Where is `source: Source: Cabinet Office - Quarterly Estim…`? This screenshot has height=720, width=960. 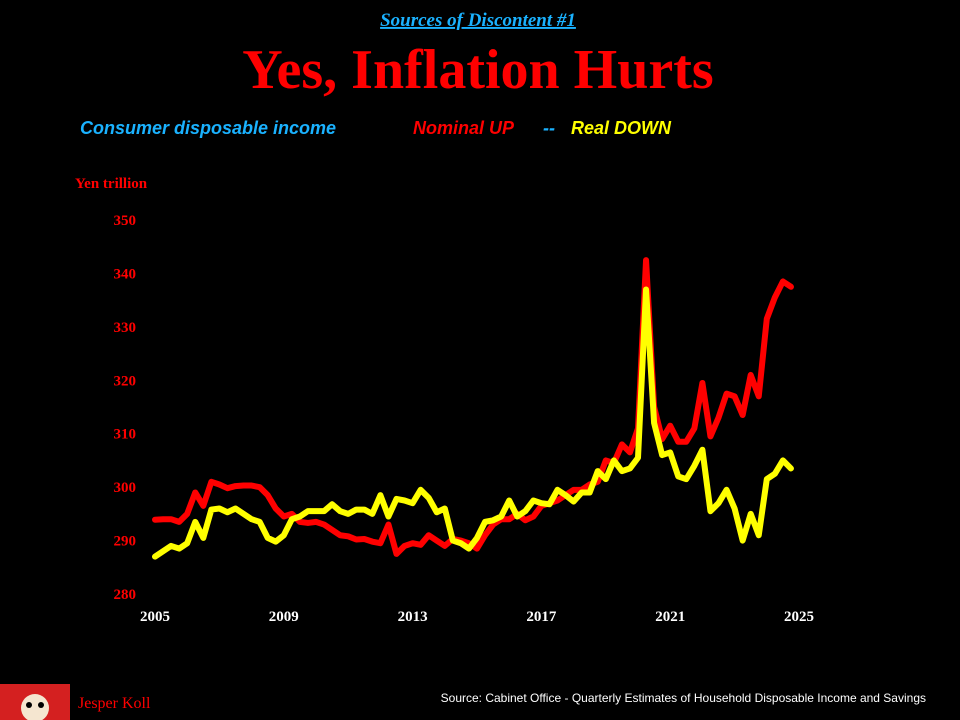
source: Source: Cabinet Office - Quarterly Estim… is located at coordinates (683, 698).